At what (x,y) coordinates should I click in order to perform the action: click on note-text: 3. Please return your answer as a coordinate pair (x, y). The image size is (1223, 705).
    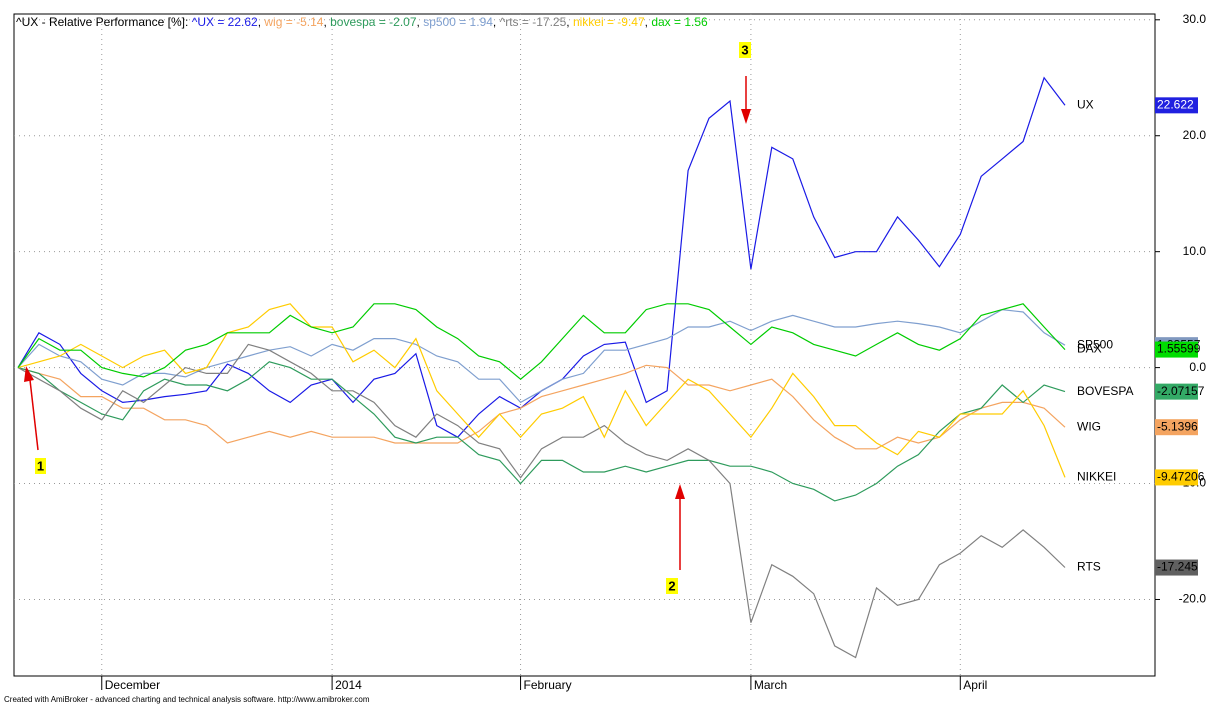
    Looking at the image, I should click on (744, 49).